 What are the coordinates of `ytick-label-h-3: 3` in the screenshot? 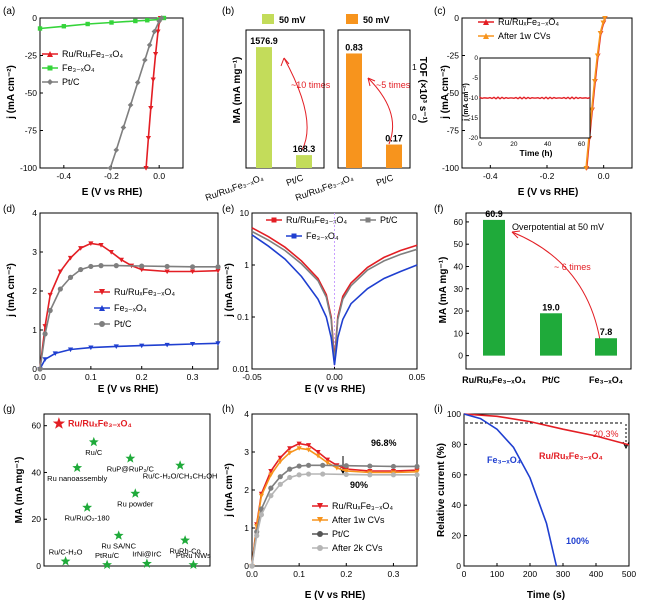 It's located at (246, 452).